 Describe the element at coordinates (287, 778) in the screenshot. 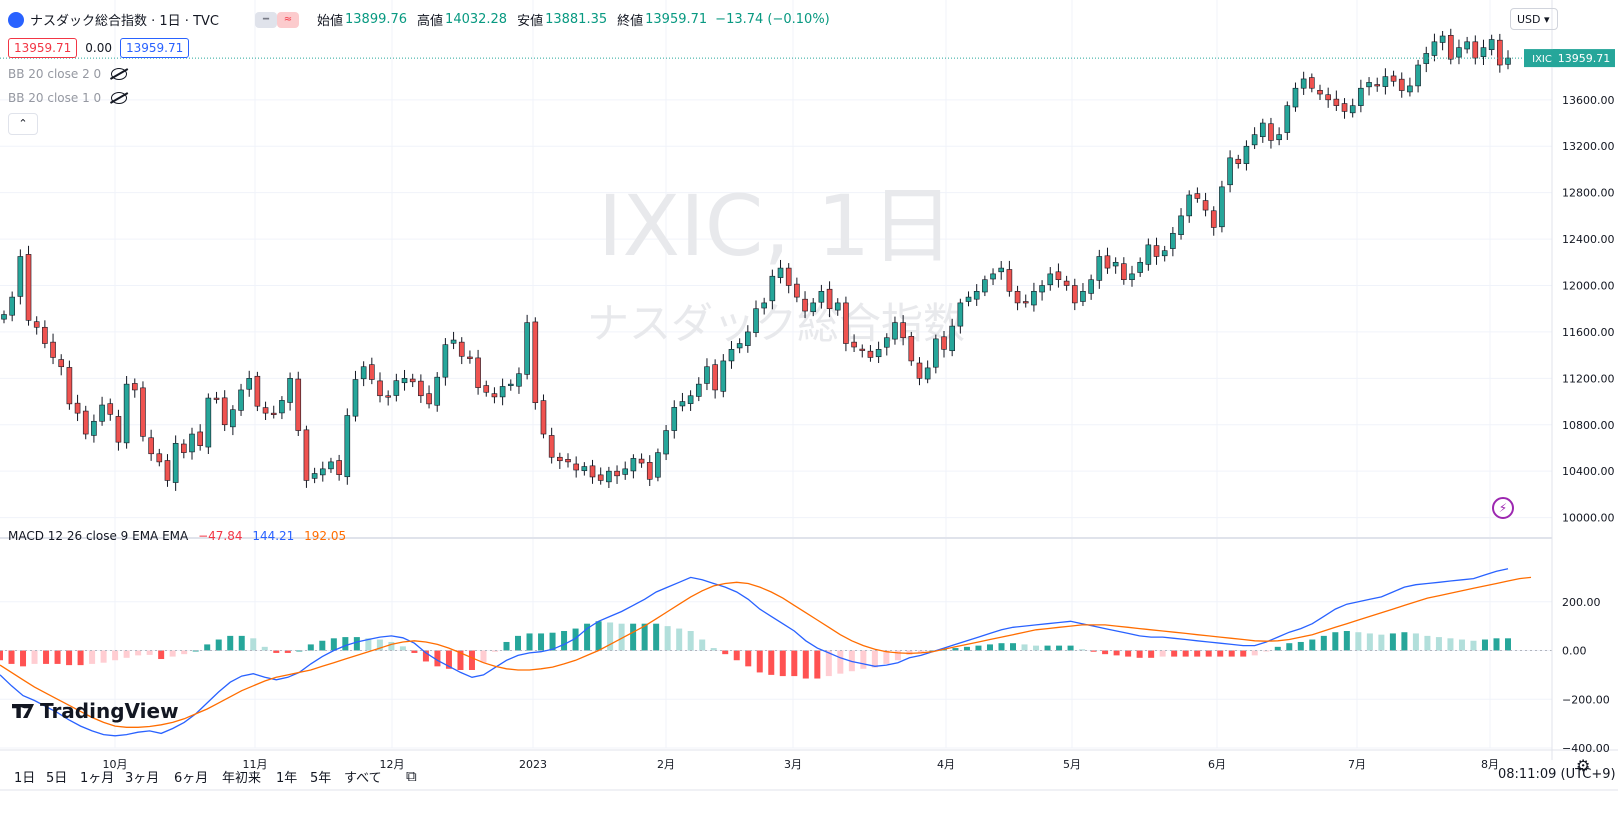

I see `tf-1y: 1年` at that location.